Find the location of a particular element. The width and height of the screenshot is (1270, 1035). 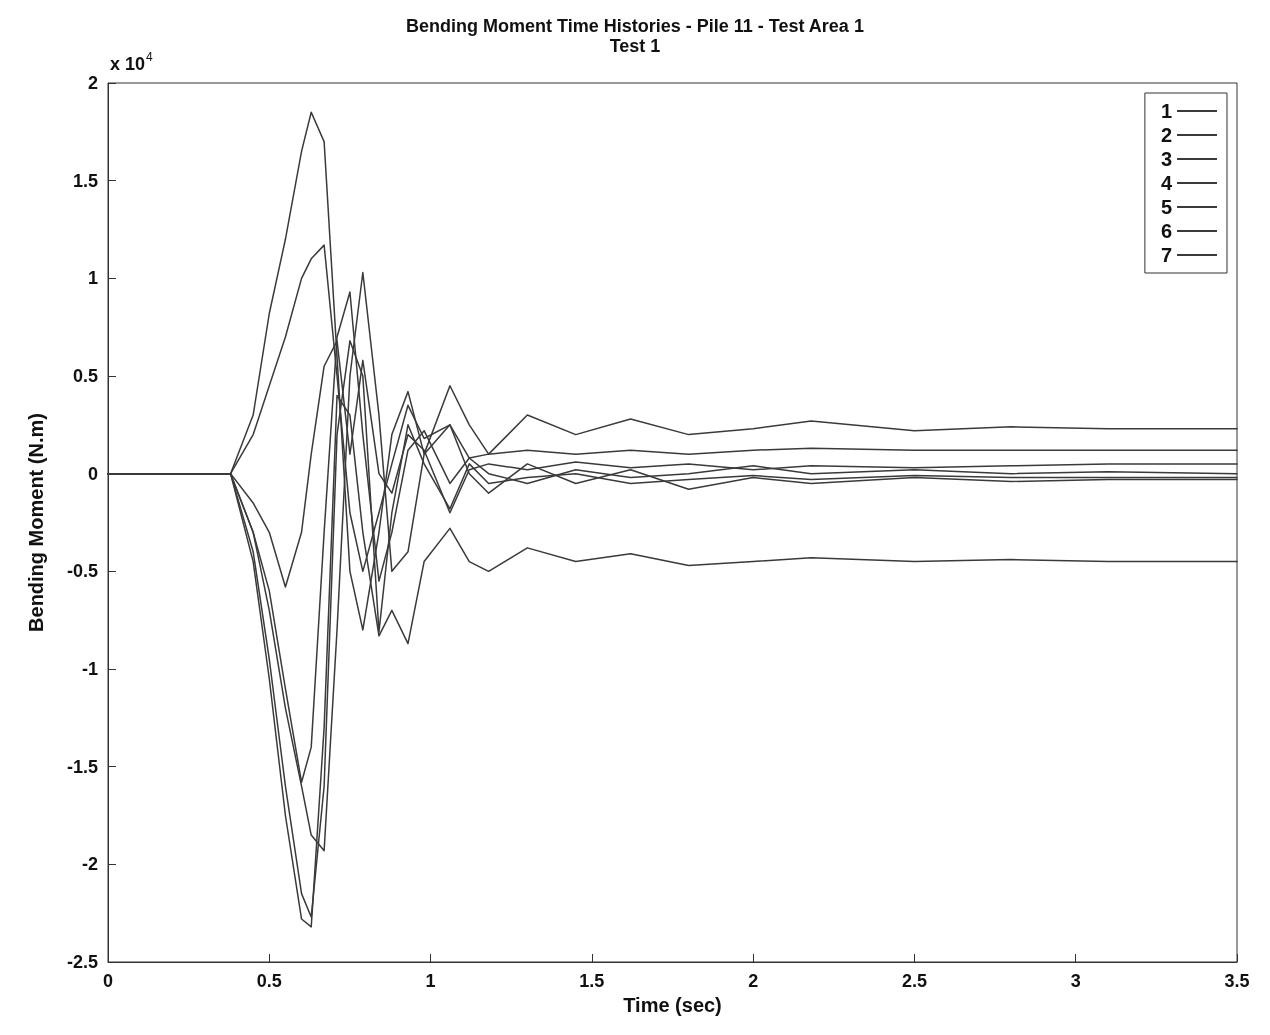

x-axis-title: Time (sec) is located at coordinates (672, 1004).